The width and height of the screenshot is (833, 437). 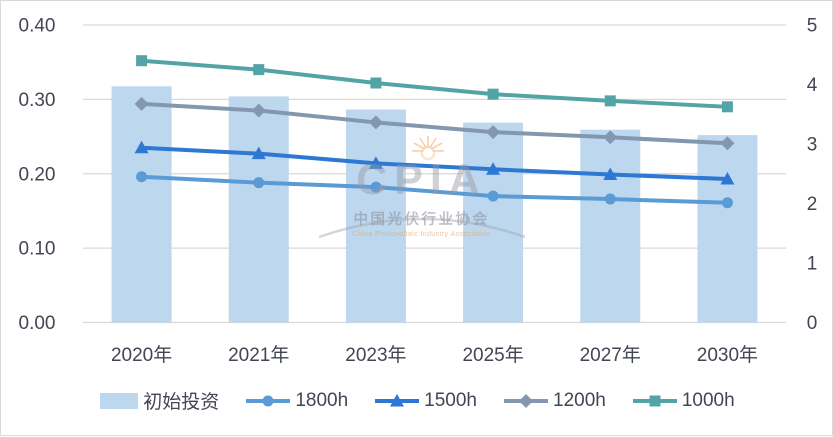 I want to click on legend-diamond-marker, so click(x=526, y=400).